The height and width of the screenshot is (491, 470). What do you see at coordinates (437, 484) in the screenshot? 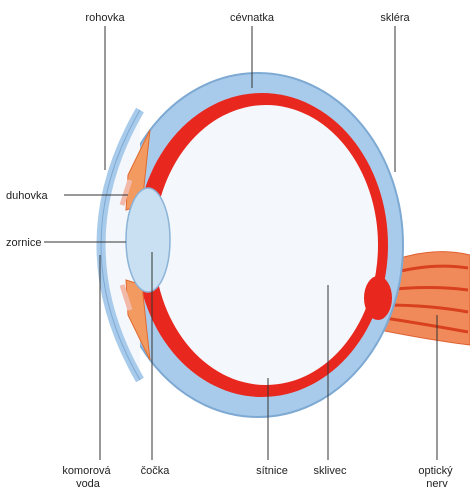
I see `label-line: nerv` at bounding box center [437, 484].